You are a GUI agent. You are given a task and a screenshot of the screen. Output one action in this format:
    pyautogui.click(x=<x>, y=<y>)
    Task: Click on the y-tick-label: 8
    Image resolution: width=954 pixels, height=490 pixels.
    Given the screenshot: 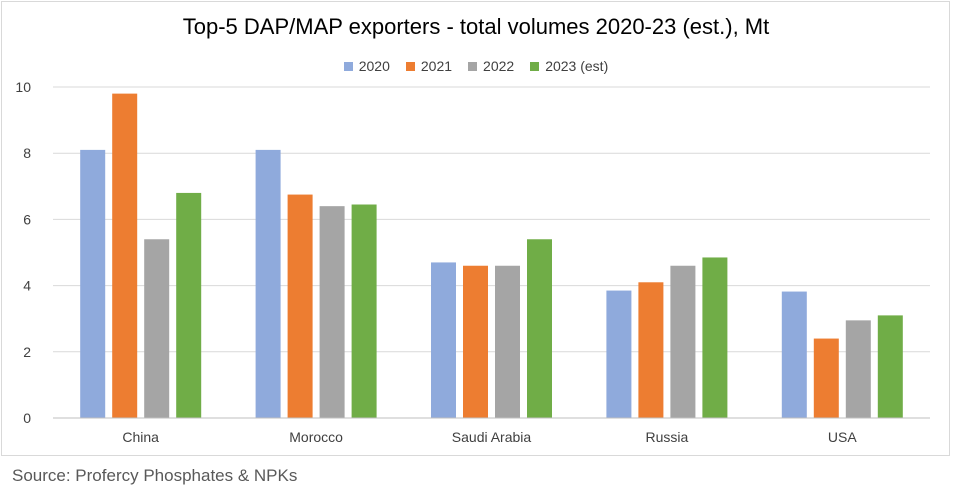 What is the action you would take?
    pyautogui.click(x=27, y=153)
    